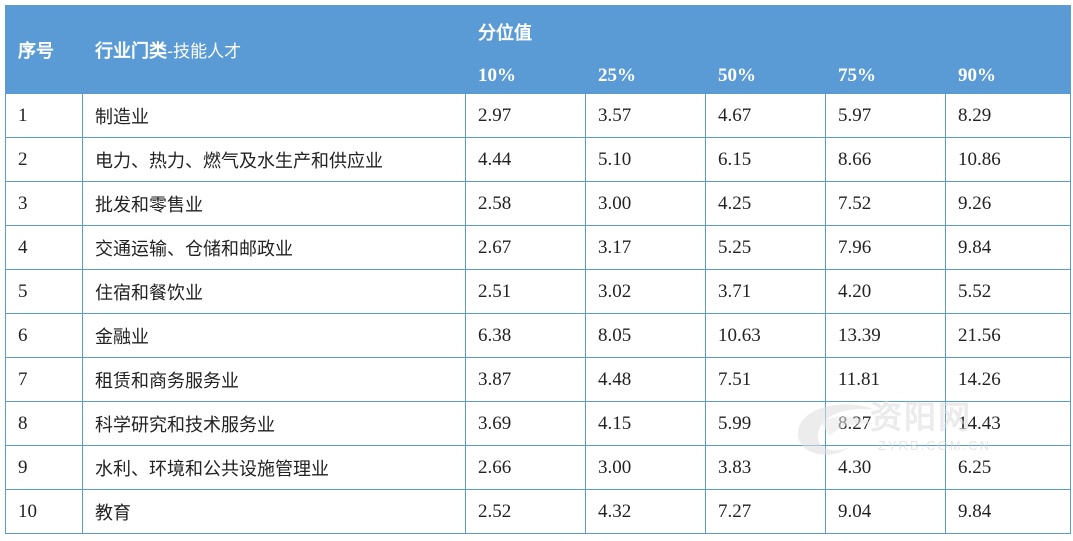  What do you see at coordinates (525, 247) in the screenshot?
I see `cell-p10: 2.67` at bounding box center [525, 247].